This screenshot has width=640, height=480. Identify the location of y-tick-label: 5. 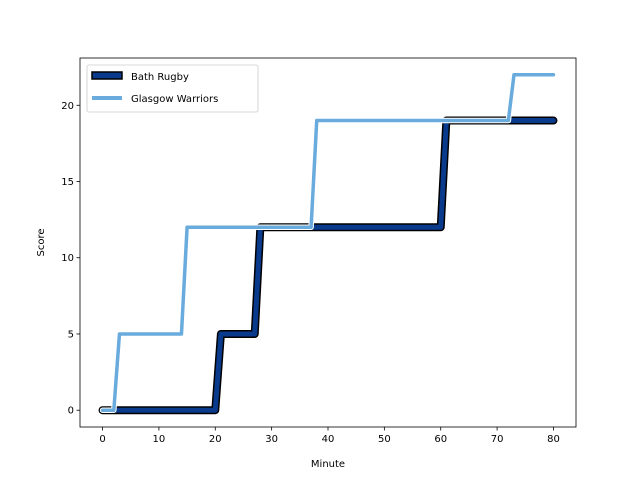
(71, 334).